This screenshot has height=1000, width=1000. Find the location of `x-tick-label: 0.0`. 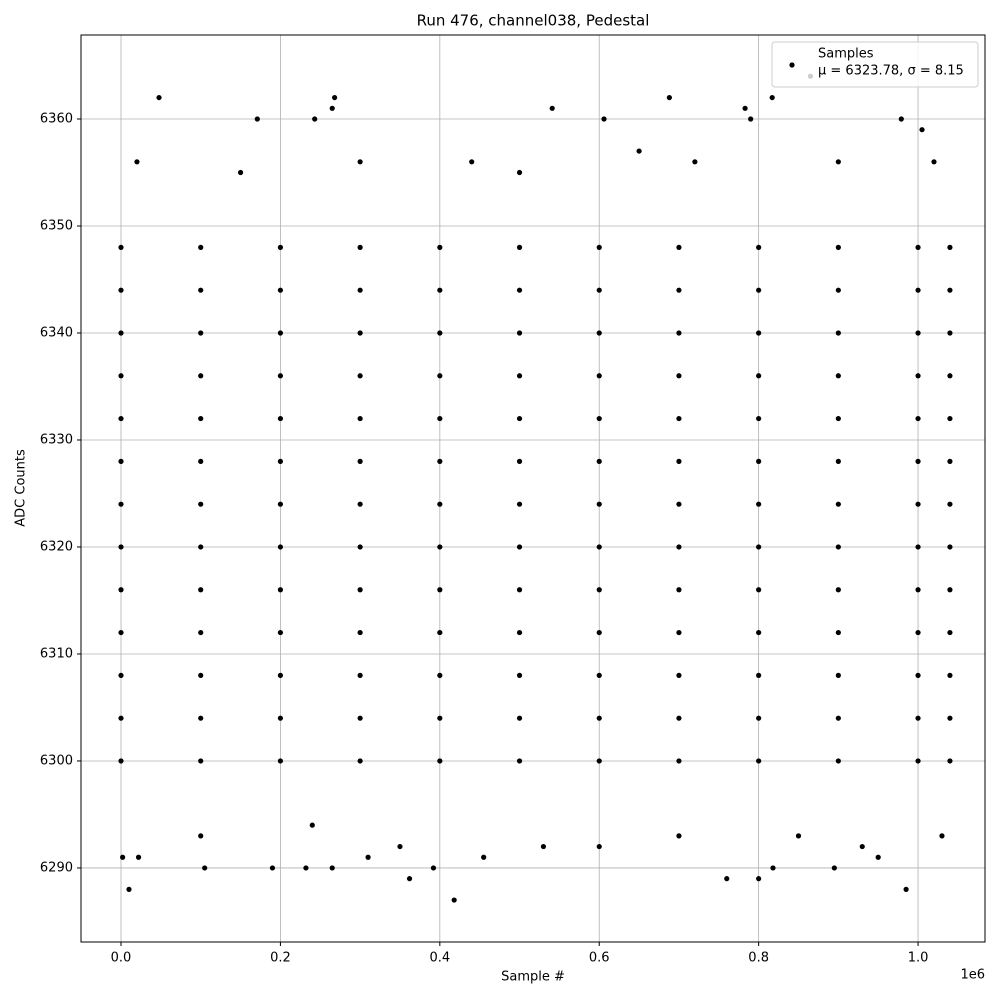

x-tick-label: 0.0 is located at coordinates (121, 958).